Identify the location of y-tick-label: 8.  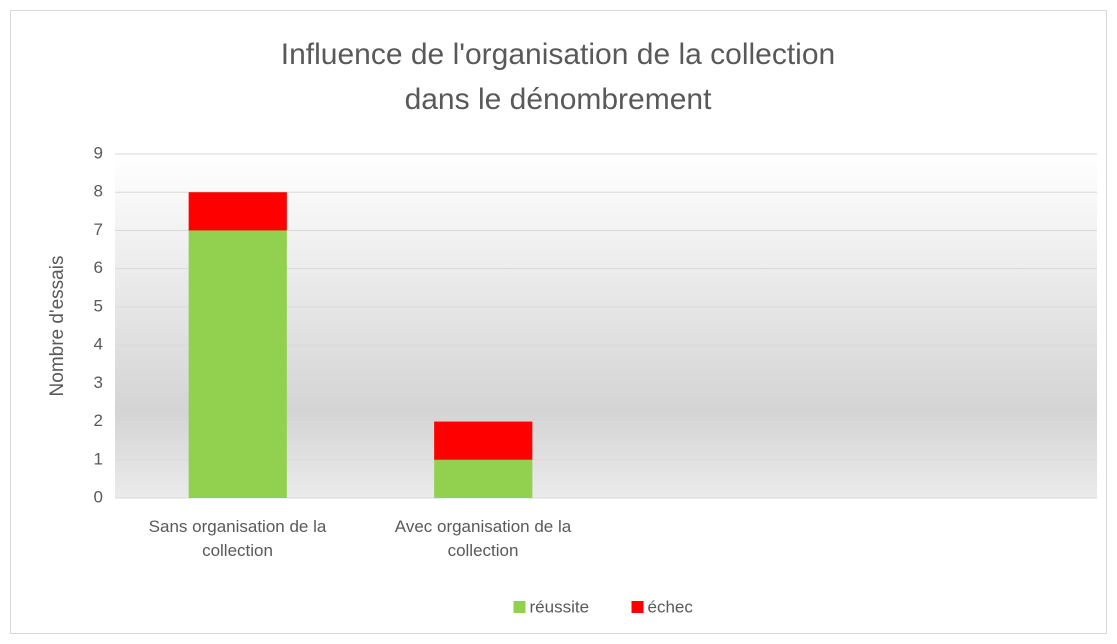
(98, 191).